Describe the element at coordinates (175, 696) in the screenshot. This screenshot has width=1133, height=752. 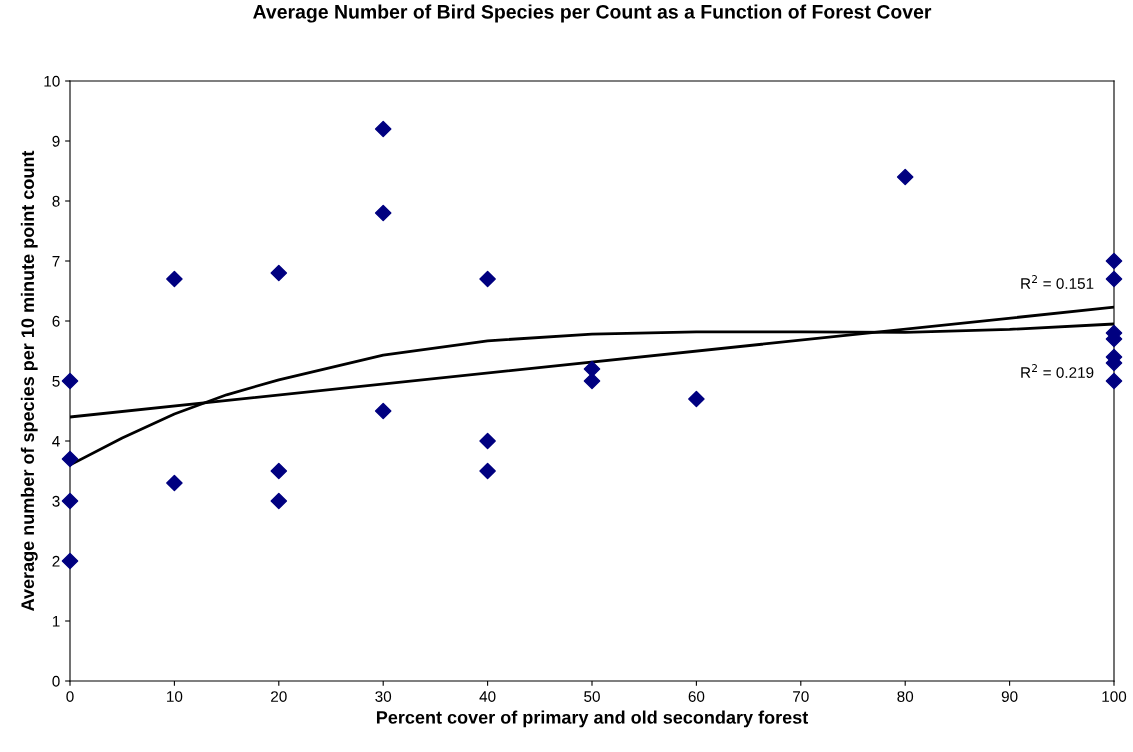
I see `x-tick-label: 10` at that location.